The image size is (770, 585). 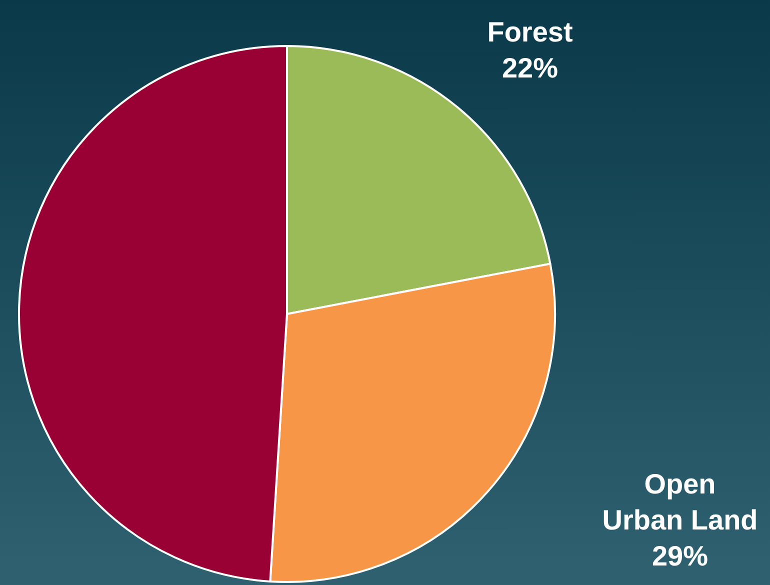 I want to click on slice-label: Open Urban Land, so click(x=680, y=502).